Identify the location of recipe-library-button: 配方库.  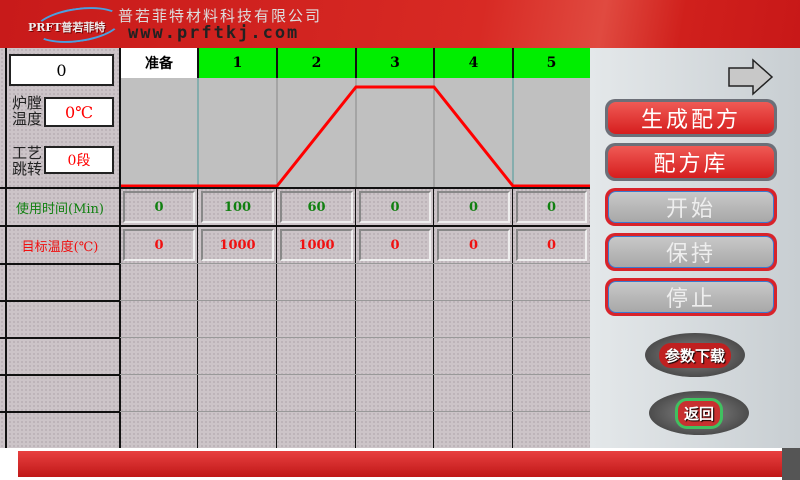
(691, 162).